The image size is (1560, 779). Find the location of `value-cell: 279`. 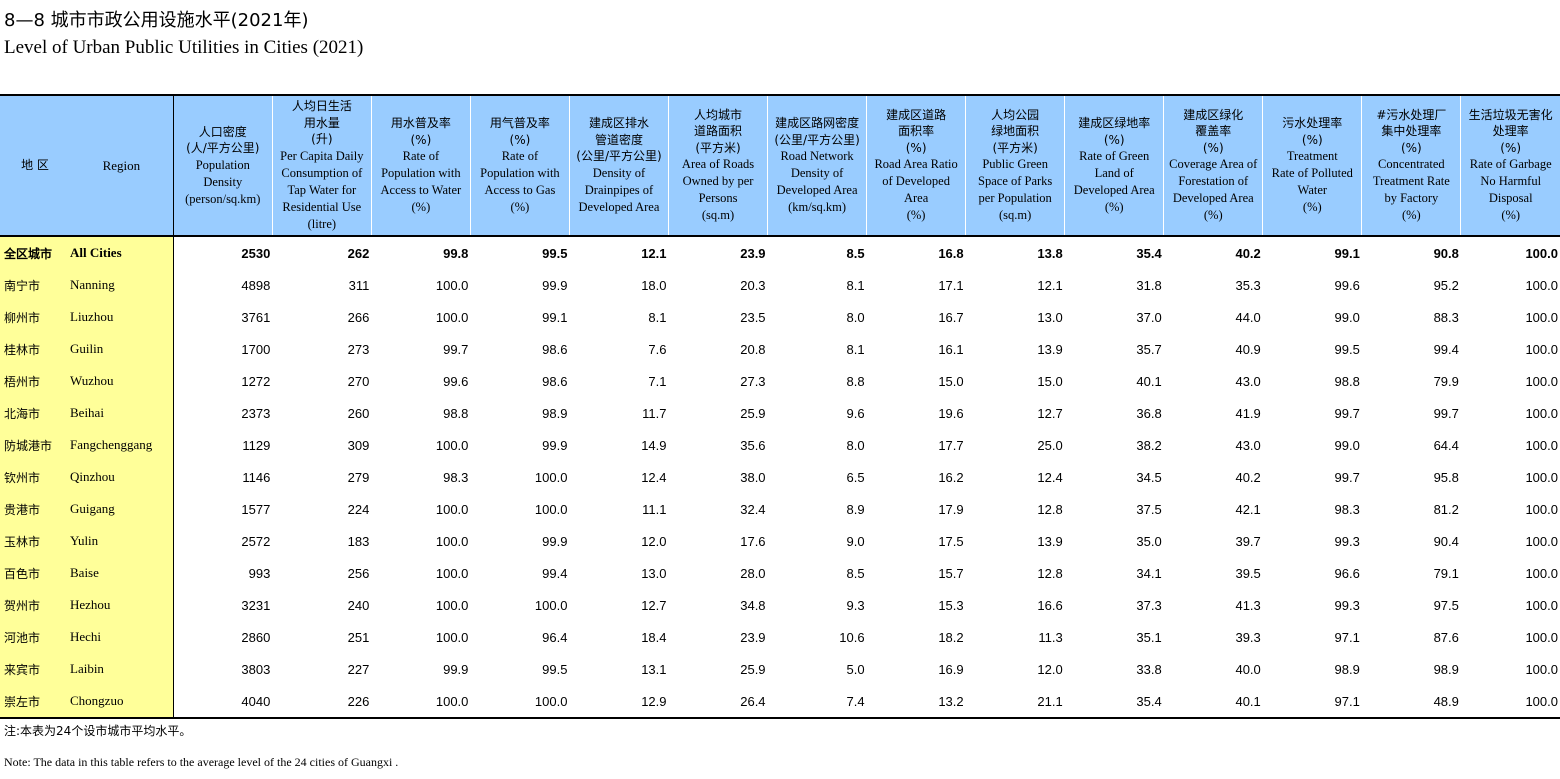

value-cell: 279 is located at coordinates (358, 477).